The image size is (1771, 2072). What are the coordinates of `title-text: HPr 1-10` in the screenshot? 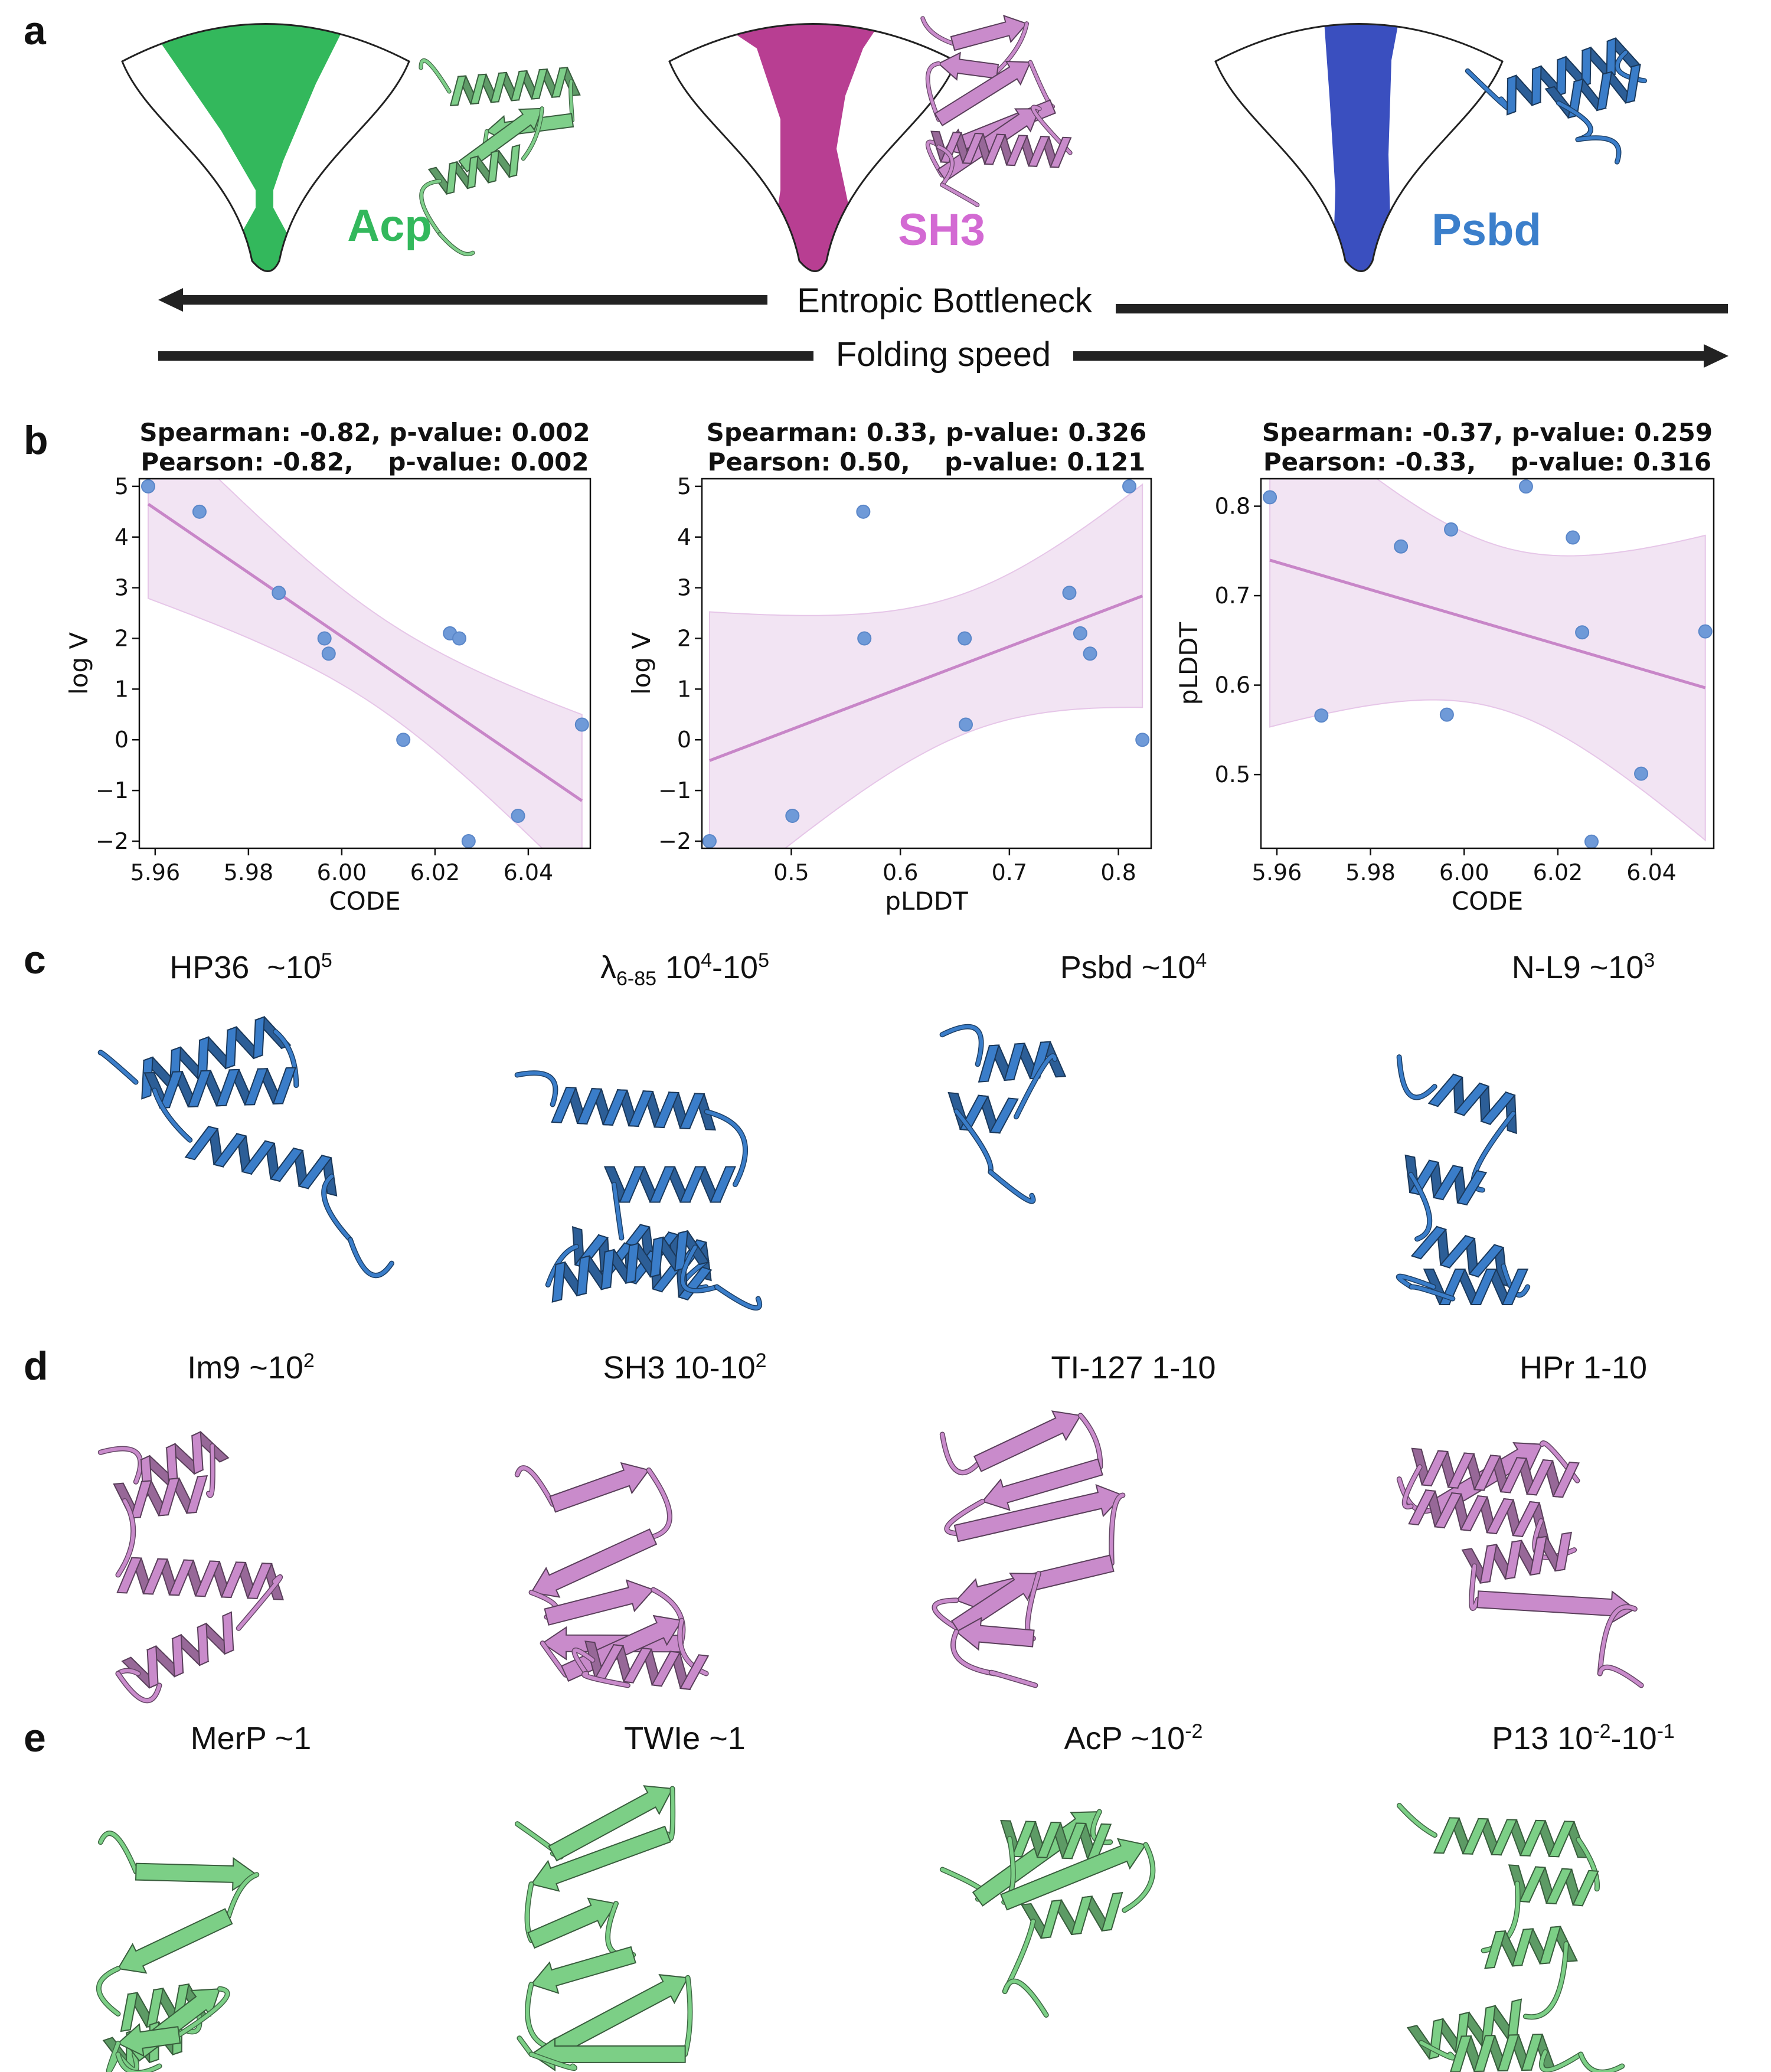 It's located at (1584, 1367).